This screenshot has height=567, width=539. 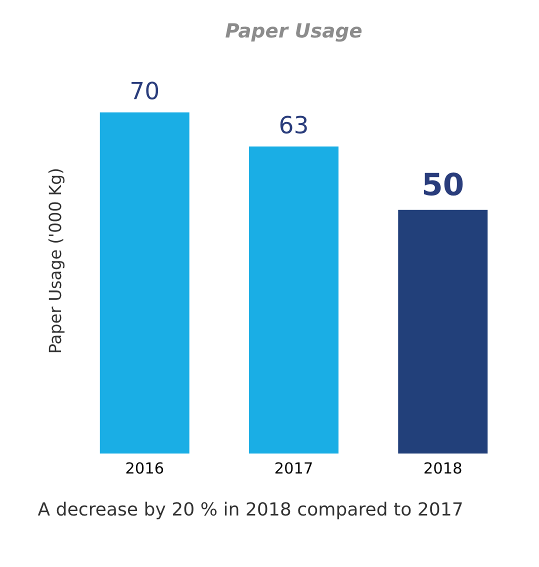 What do you see at coordinates (294, 32) in the screenshot?
I see `chart-title: Paper Usage` at bounding box center [294, 32].